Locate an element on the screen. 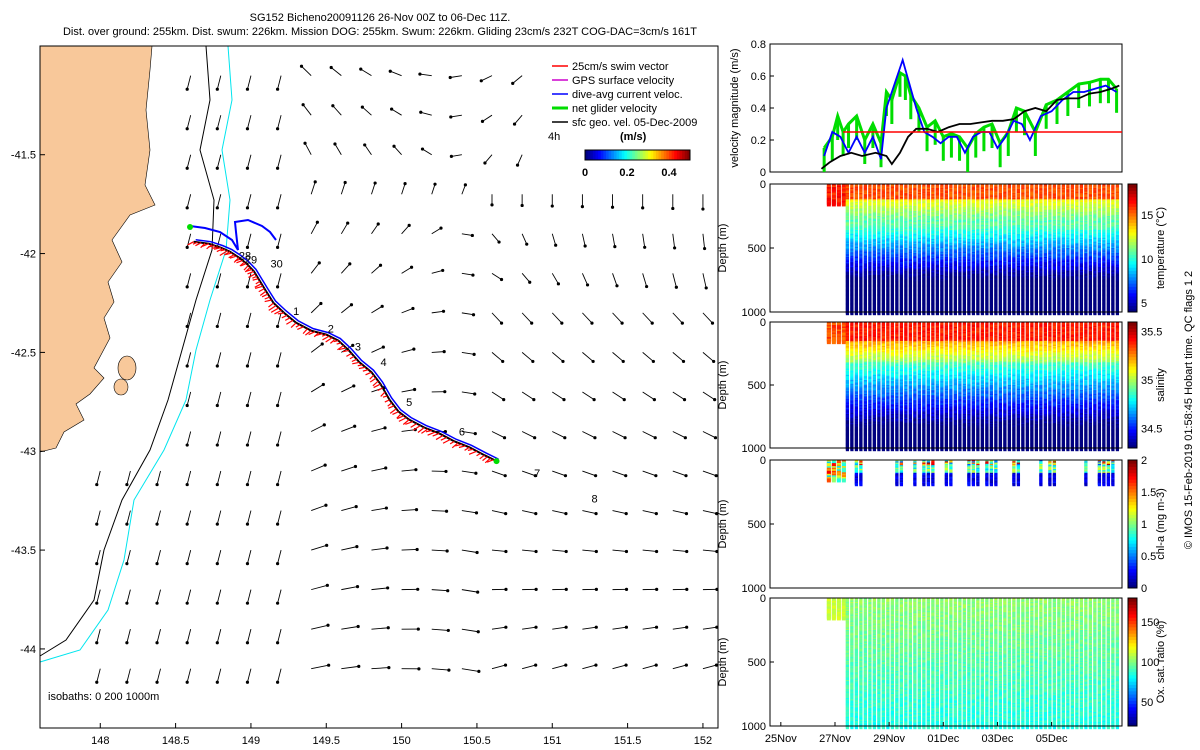 Image resolution: width=1200 pixels, height=750 pixels. map-x-tick-label: 151 is located at coordinates (552, 741).